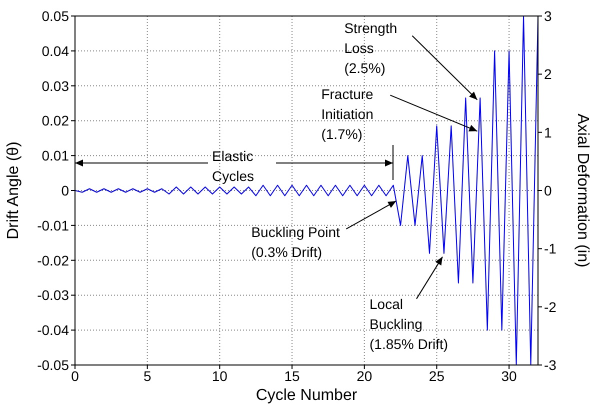  I want to click on x-tick-label: 0, so click(75, 376).